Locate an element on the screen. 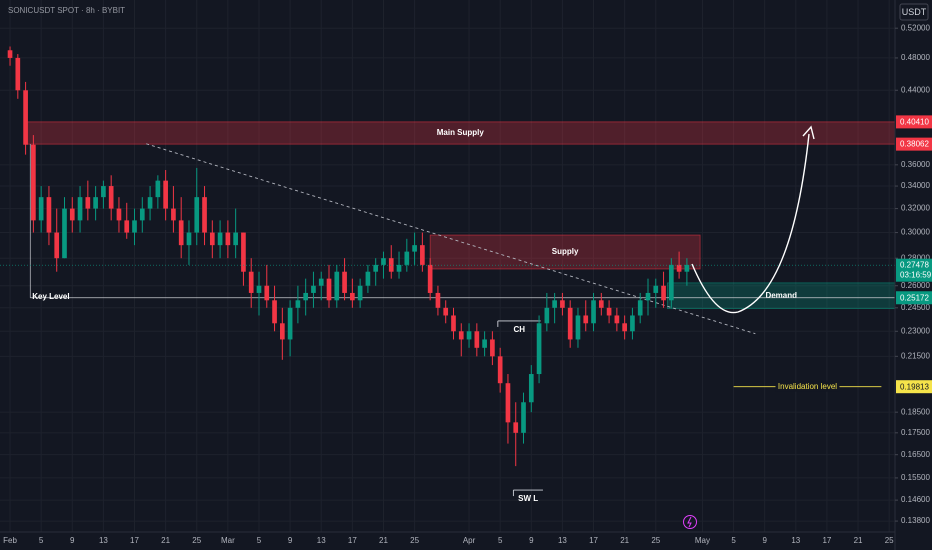 The width and height of the screenshot is (932, 550). last-price-bg is located at coordinates (914, 270).